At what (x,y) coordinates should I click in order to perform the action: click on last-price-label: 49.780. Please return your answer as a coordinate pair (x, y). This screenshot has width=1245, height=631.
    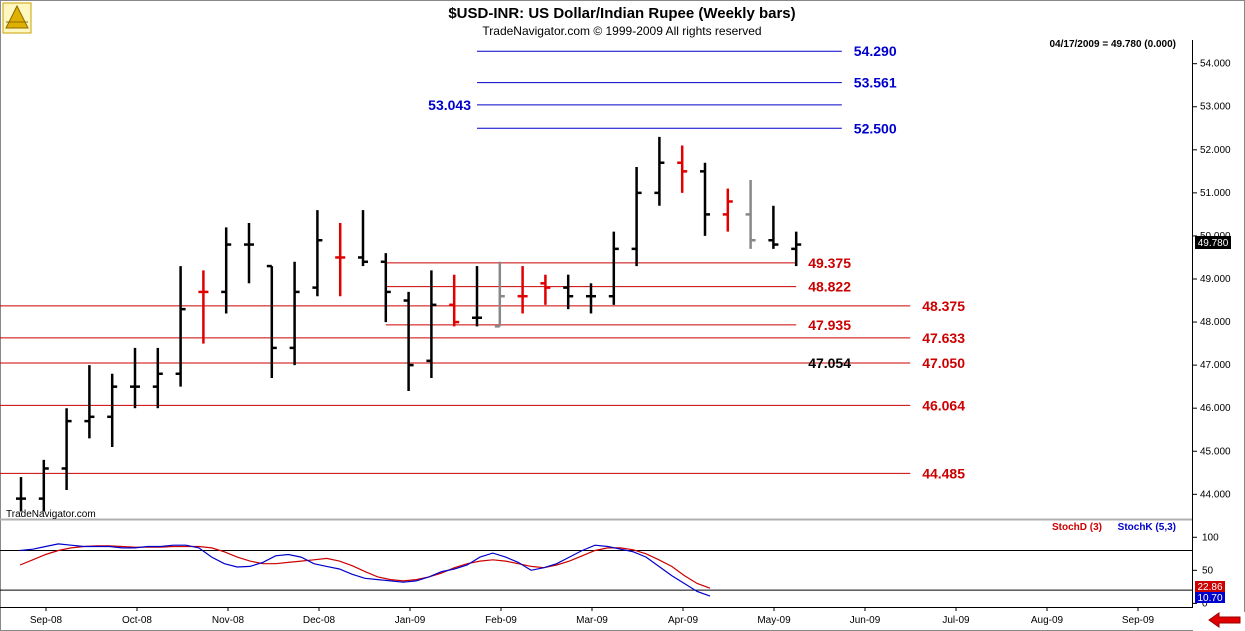
    Looking at the image, I should click on (1213, 243).